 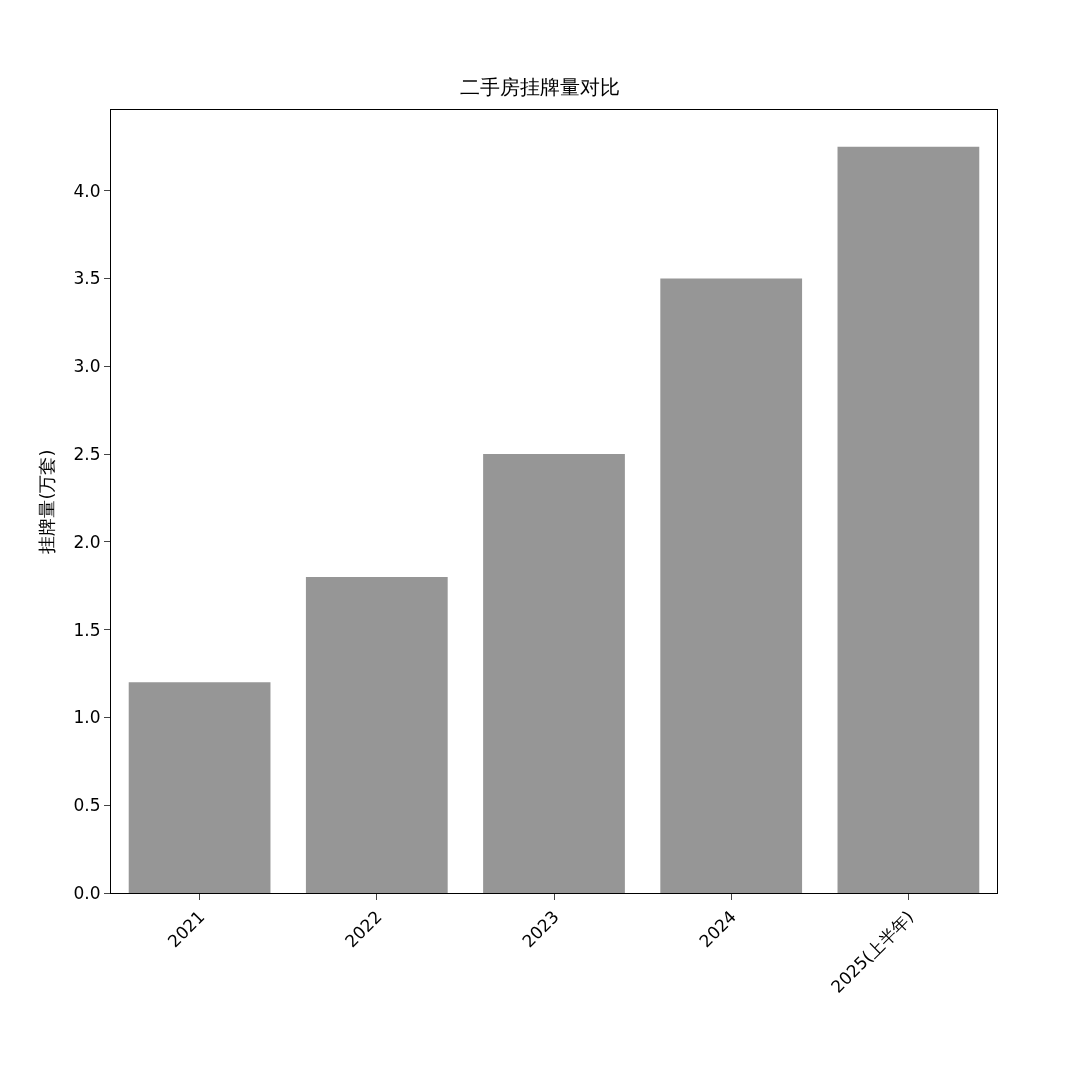 I want to click on y-tick-label: 2.5, so click(x=87, y=454).